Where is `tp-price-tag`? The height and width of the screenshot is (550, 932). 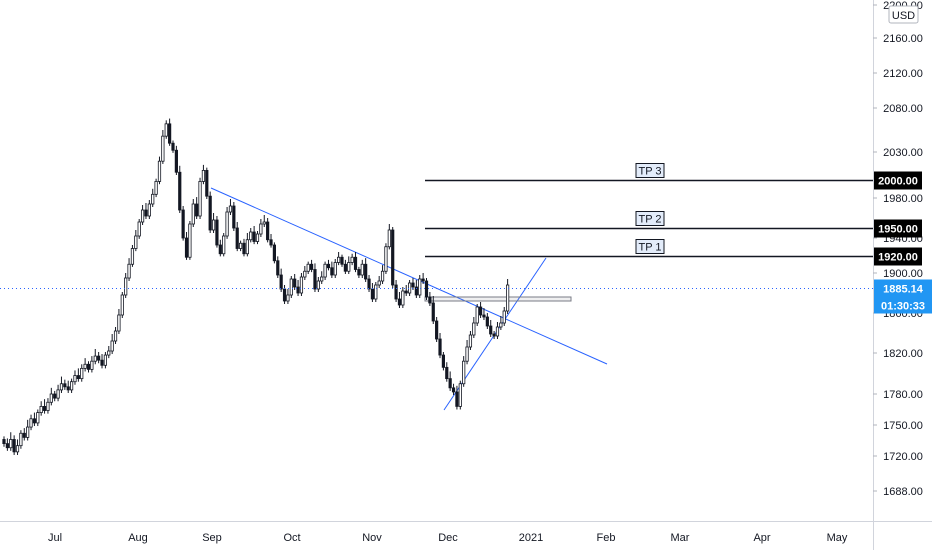 tp-price-tag is located at coordinates (898, 256).